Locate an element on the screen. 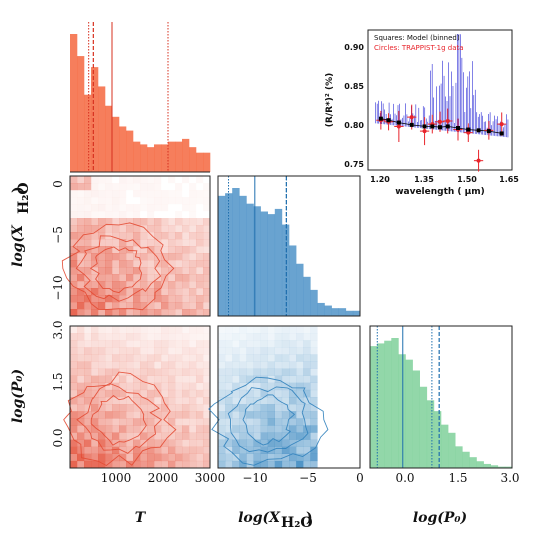 The height and width of the screenshot is (540, 540). y-tick-logX-0: 0 is located at coordinates (58, 184).